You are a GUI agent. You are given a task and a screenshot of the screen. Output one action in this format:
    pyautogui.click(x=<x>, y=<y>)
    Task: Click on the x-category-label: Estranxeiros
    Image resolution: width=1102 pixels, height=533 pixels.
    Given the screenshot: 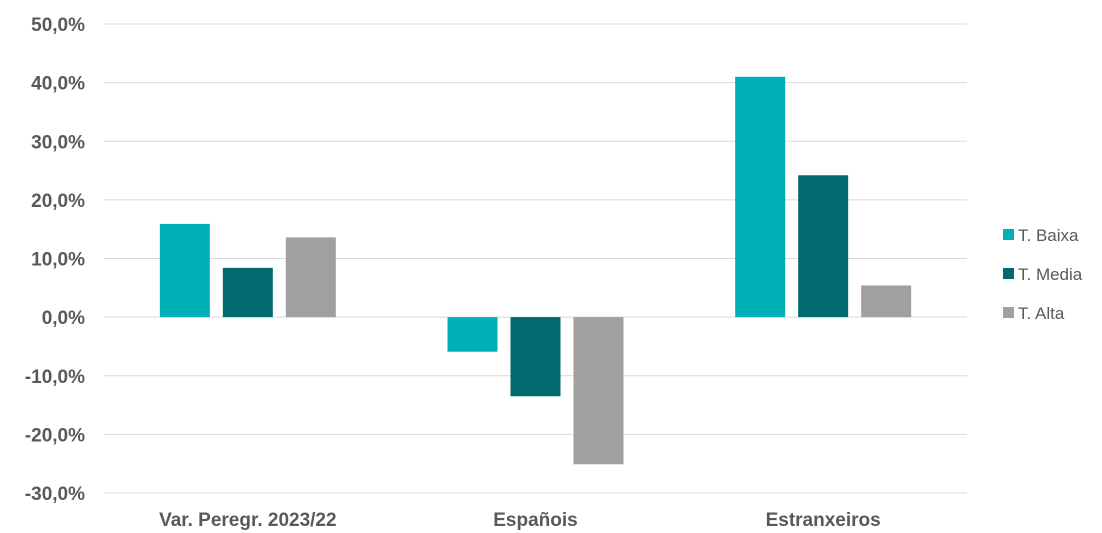 What is the action you would take?
    pyautogui.click(x=823, y=520)
    